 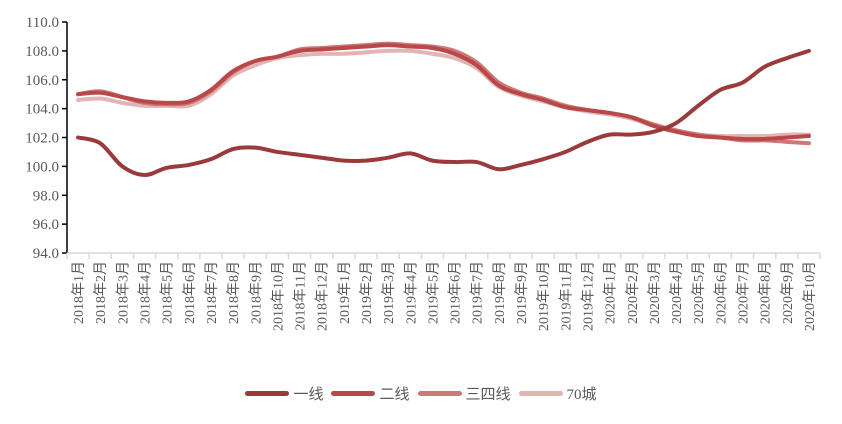 What do you see at coordinates (146, 292) in the screenshot?
I see `x-tick-label: 2018年4月` at bounding box center [146, 292].